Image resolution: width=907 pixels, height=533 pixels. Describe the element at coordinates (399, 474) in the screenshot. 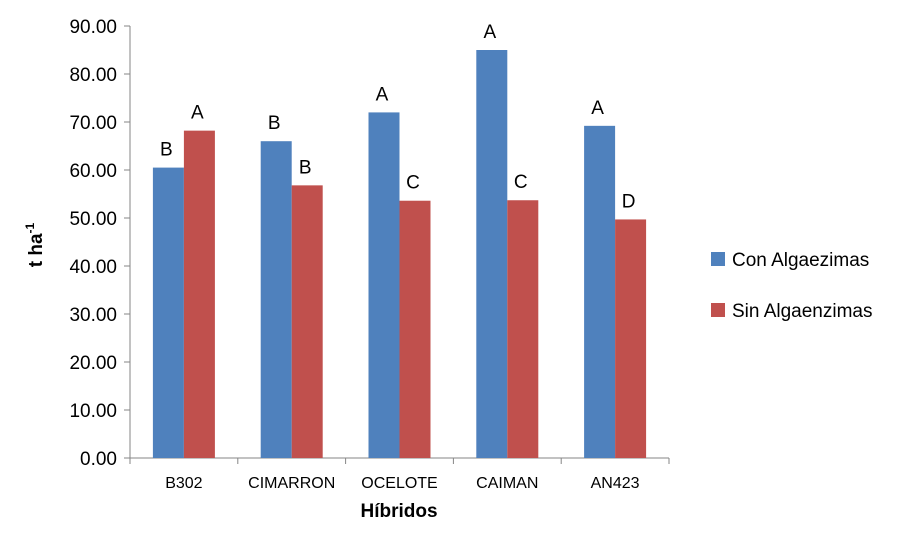

I see `x-axis: B302 CIMARRON OCELOTE CAIMAN AN423` at that location.